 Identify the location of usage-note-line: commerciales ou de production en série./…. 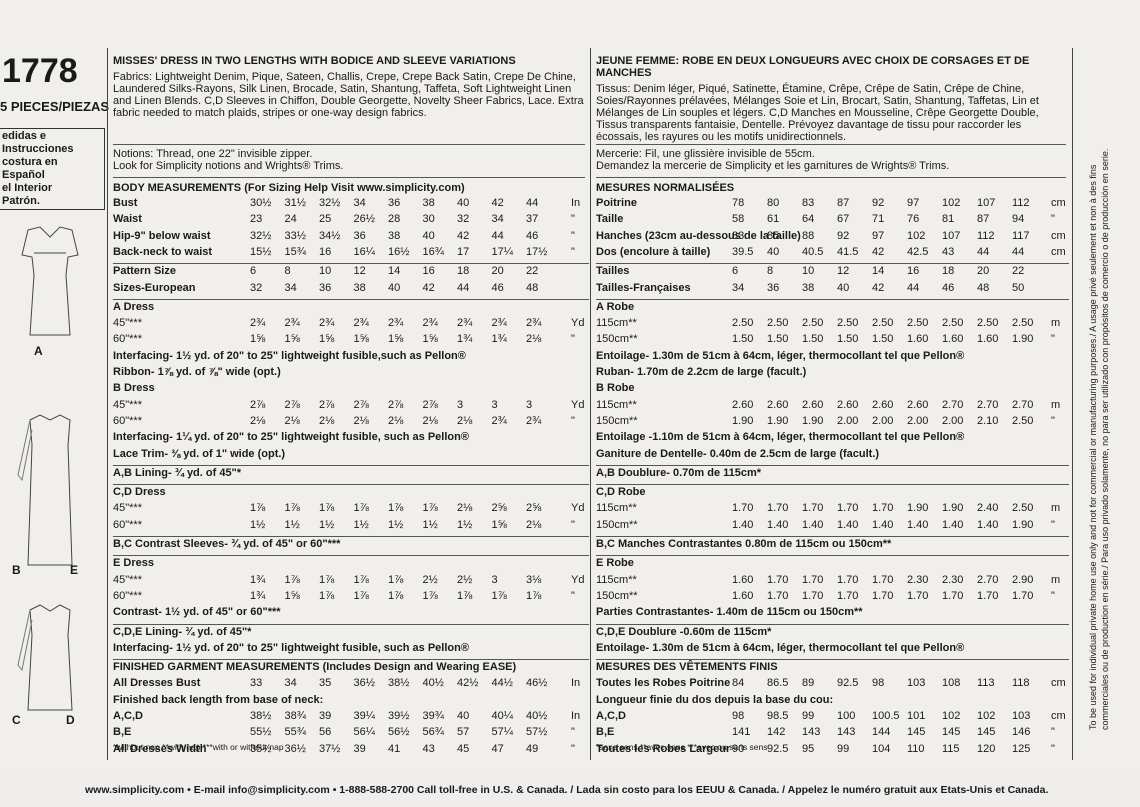
(1105, 439).